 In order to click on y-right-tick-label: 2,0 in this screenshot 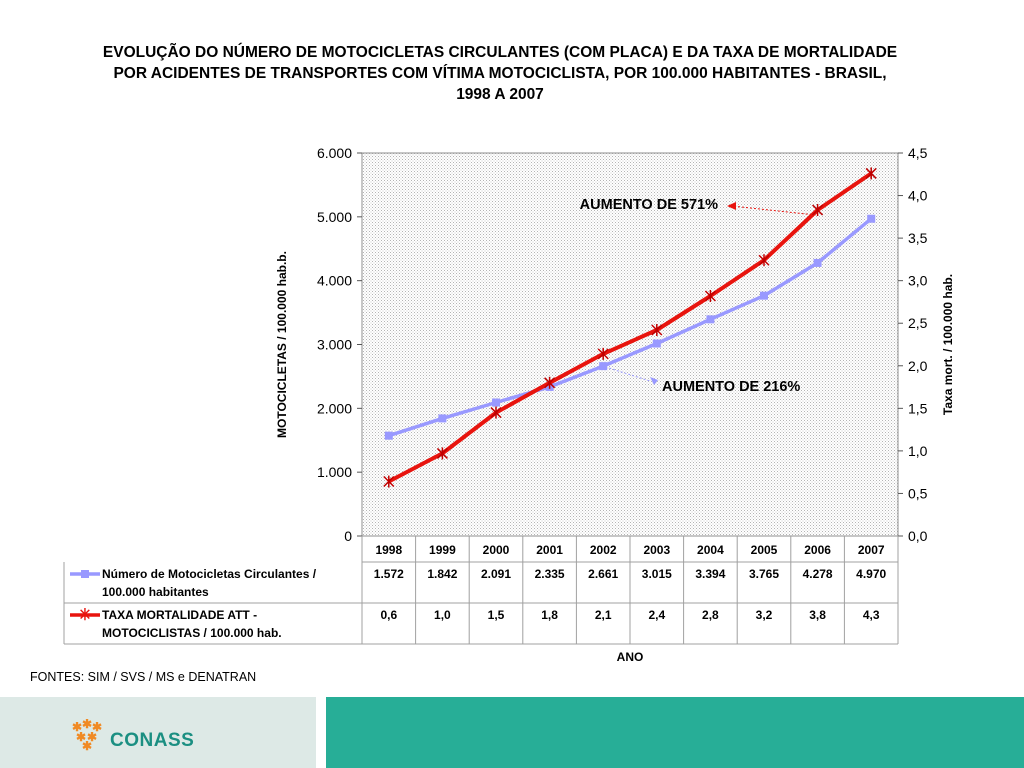, I will do `click(918, 366)`.